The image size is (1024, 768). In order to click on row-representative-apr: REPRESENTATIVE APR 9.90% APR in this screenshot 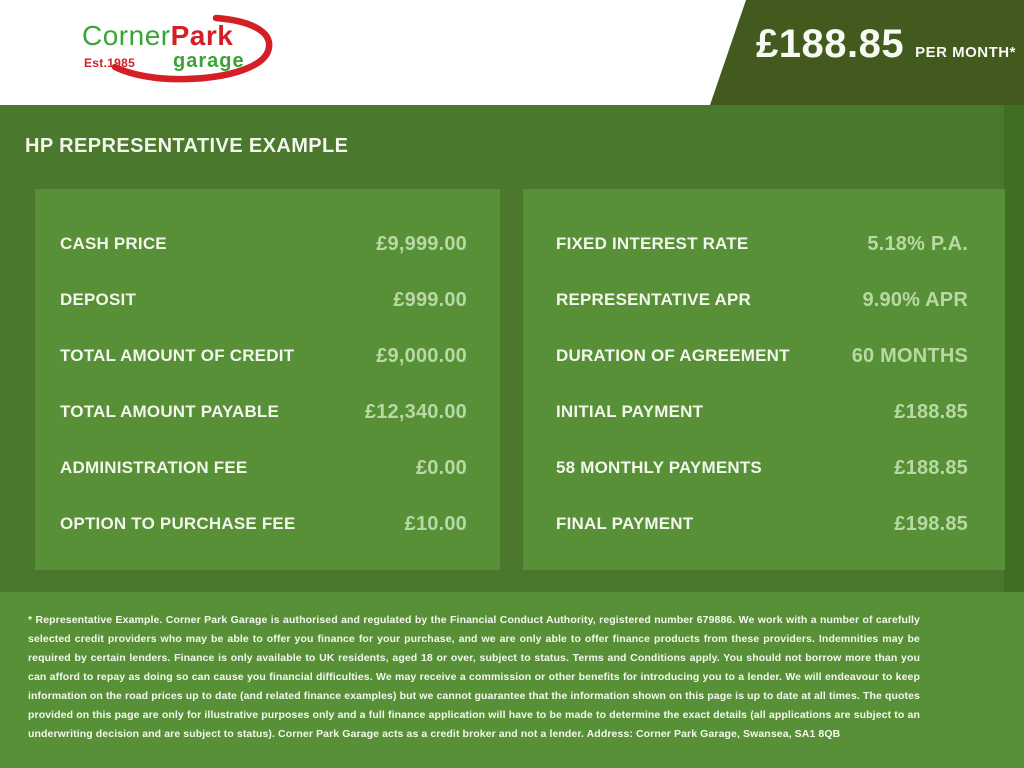, I will do `click(762, 300)`.